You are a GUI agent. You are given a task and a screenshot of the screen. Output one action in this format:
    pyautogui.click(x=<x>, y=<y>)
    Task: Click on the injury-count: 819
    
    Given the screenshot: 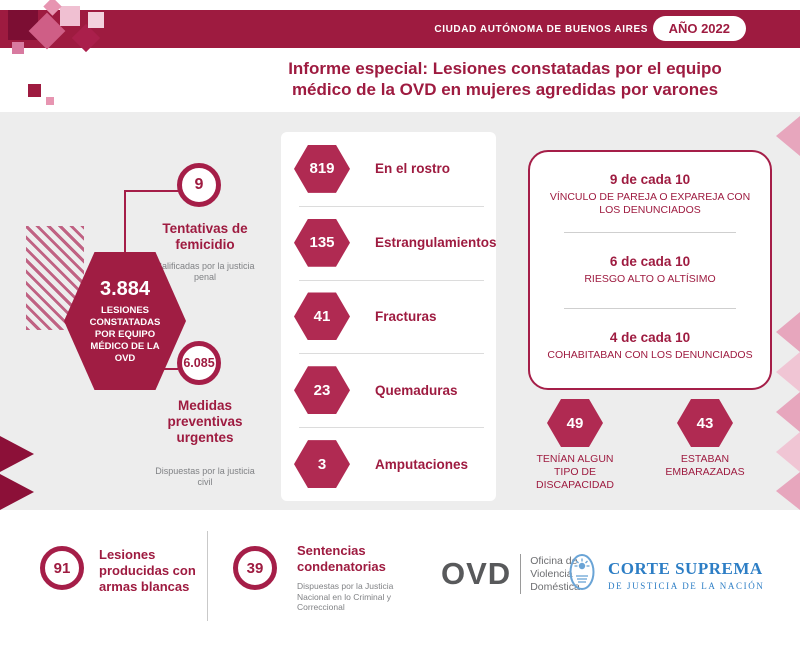 What is the action you would take?
    pyautogui.click(x=322, y=169)
    